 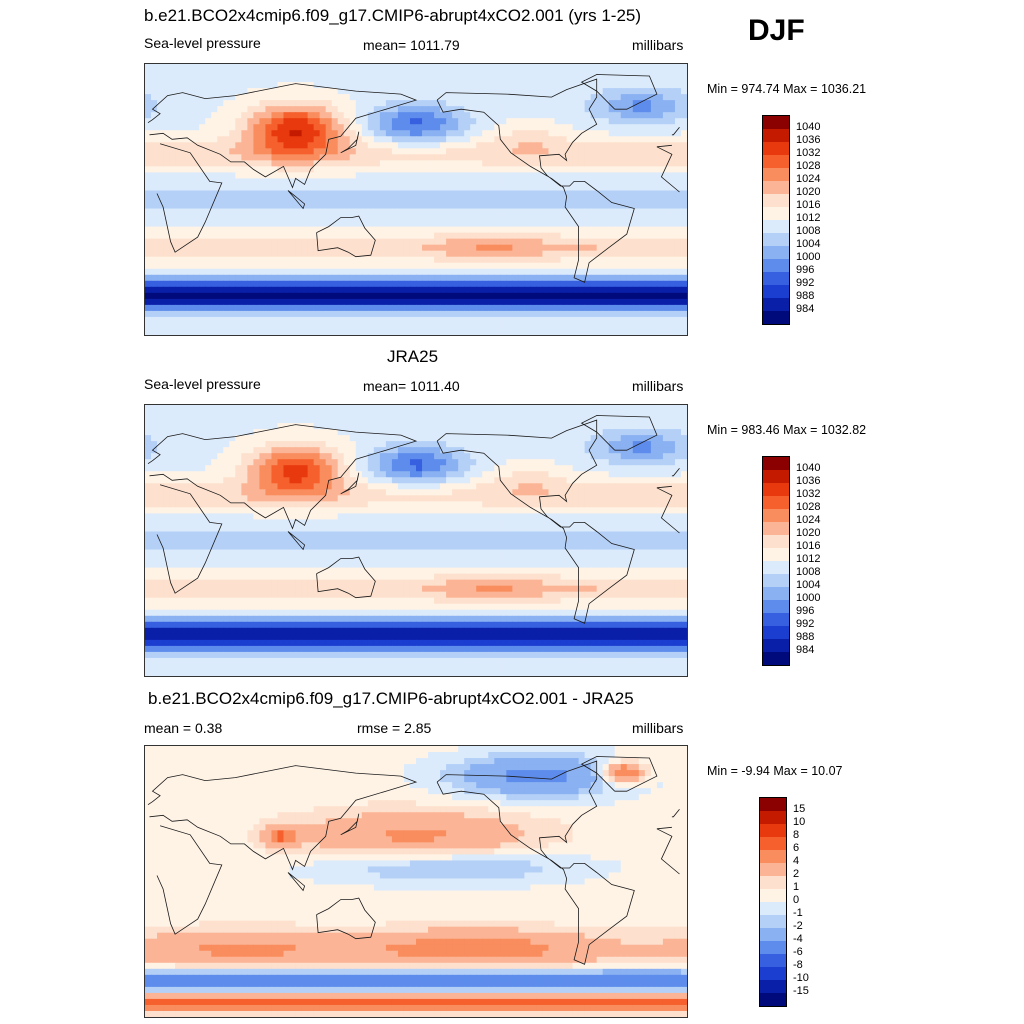 I want to click on panel3-minmax: Min = -9.94 Max = 10.07, so click(x=775, y=771).